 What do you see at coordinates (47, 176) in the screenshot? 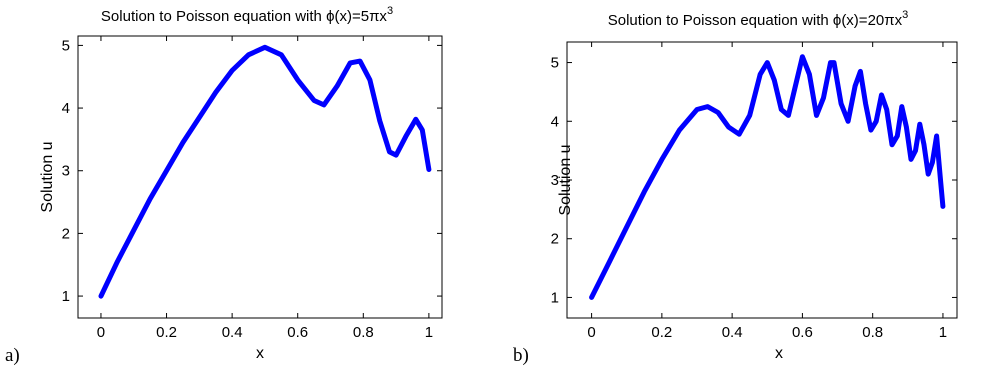
I see `y-axis-label-a: Solution u` at bounding box center [47, 176].